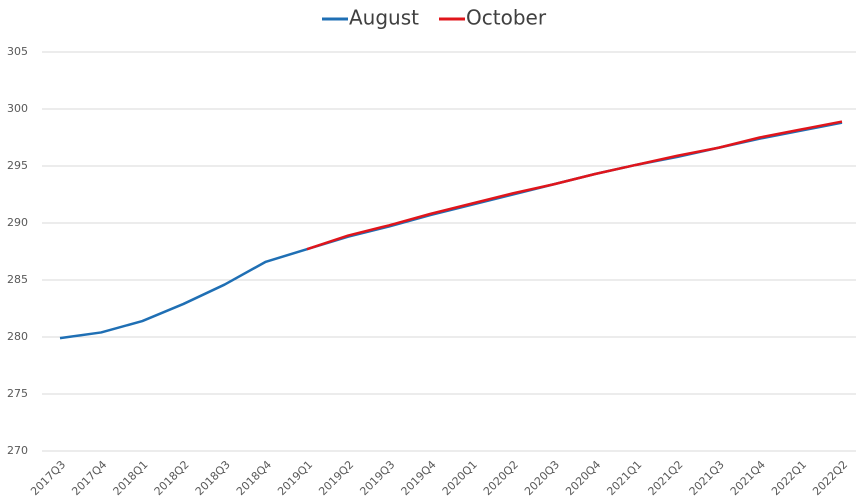  I want to click on y-tick-label: 295, so click(17, 165).